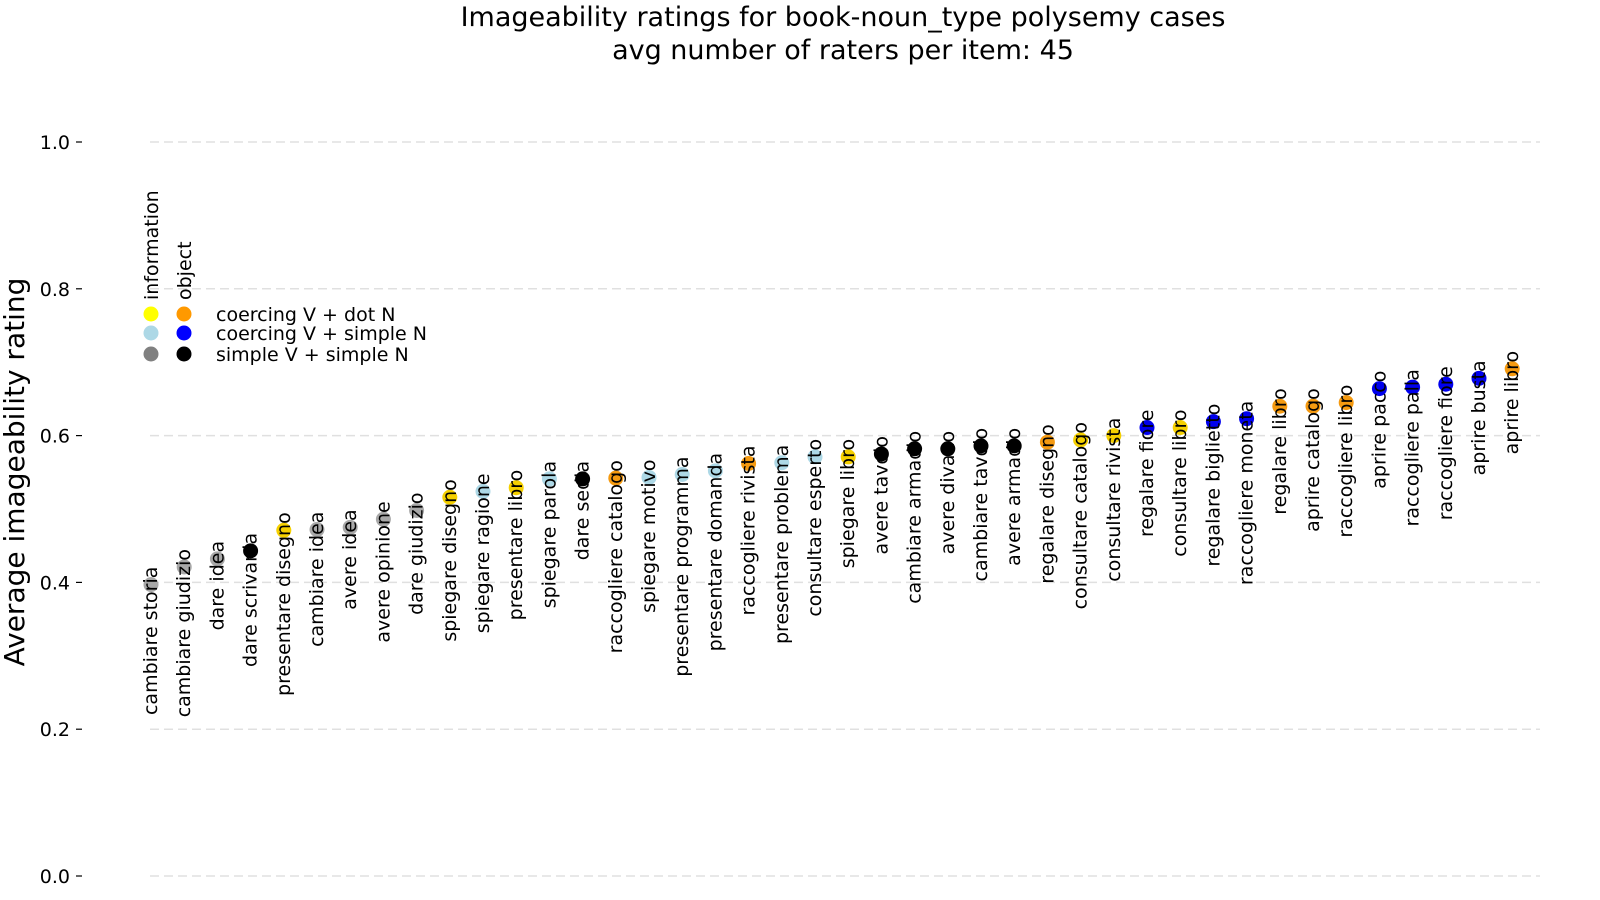 The height and width of the screenshot is (900, 1600). I want to click on y-tick-label: 1.0, so click(55, 143).